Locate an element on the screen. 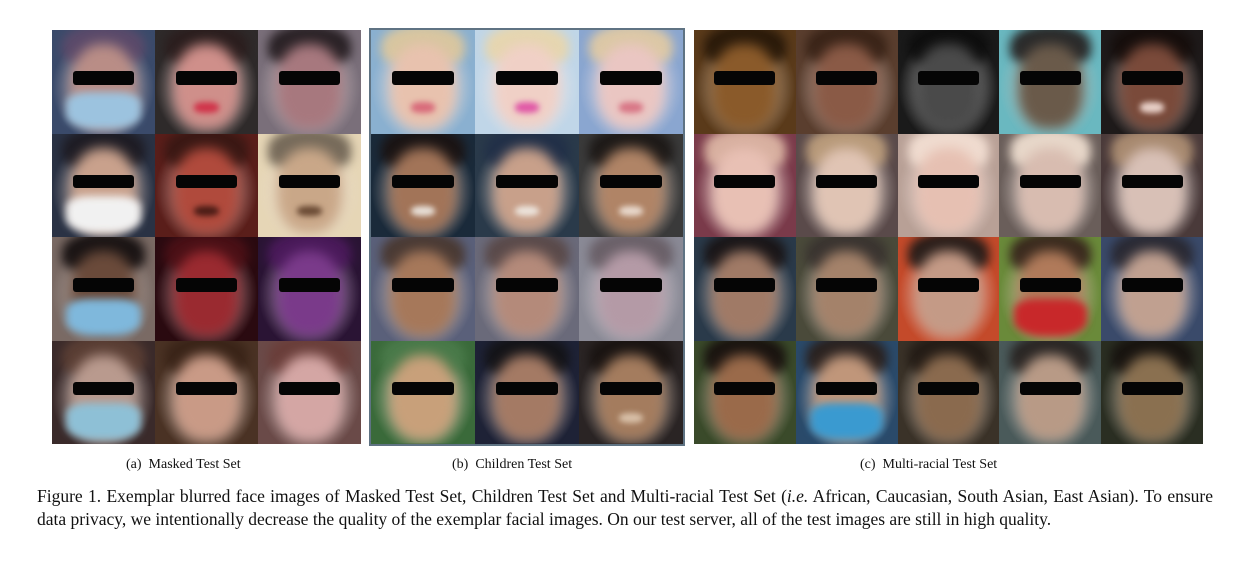 The height and width of the screenshot is (584, 1242). subcaption-a: (a) Masked Test Set is located at coordinates (183, 465).